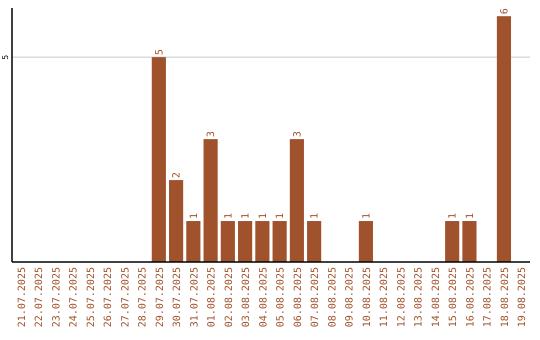  What do you see at coordinates (40, 297) in the screenshot?
I see `x-tick-label: 22.07.2025` at bounding box center [40, 297].